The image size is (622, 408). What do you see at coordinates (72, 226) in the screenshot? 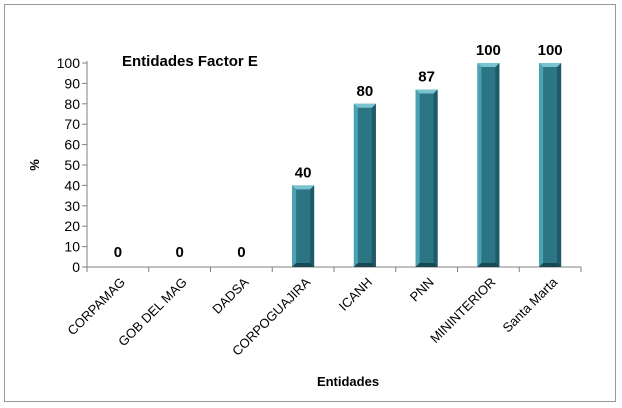
I see `y-tick-label: 20` at bounding box center [72, 226].